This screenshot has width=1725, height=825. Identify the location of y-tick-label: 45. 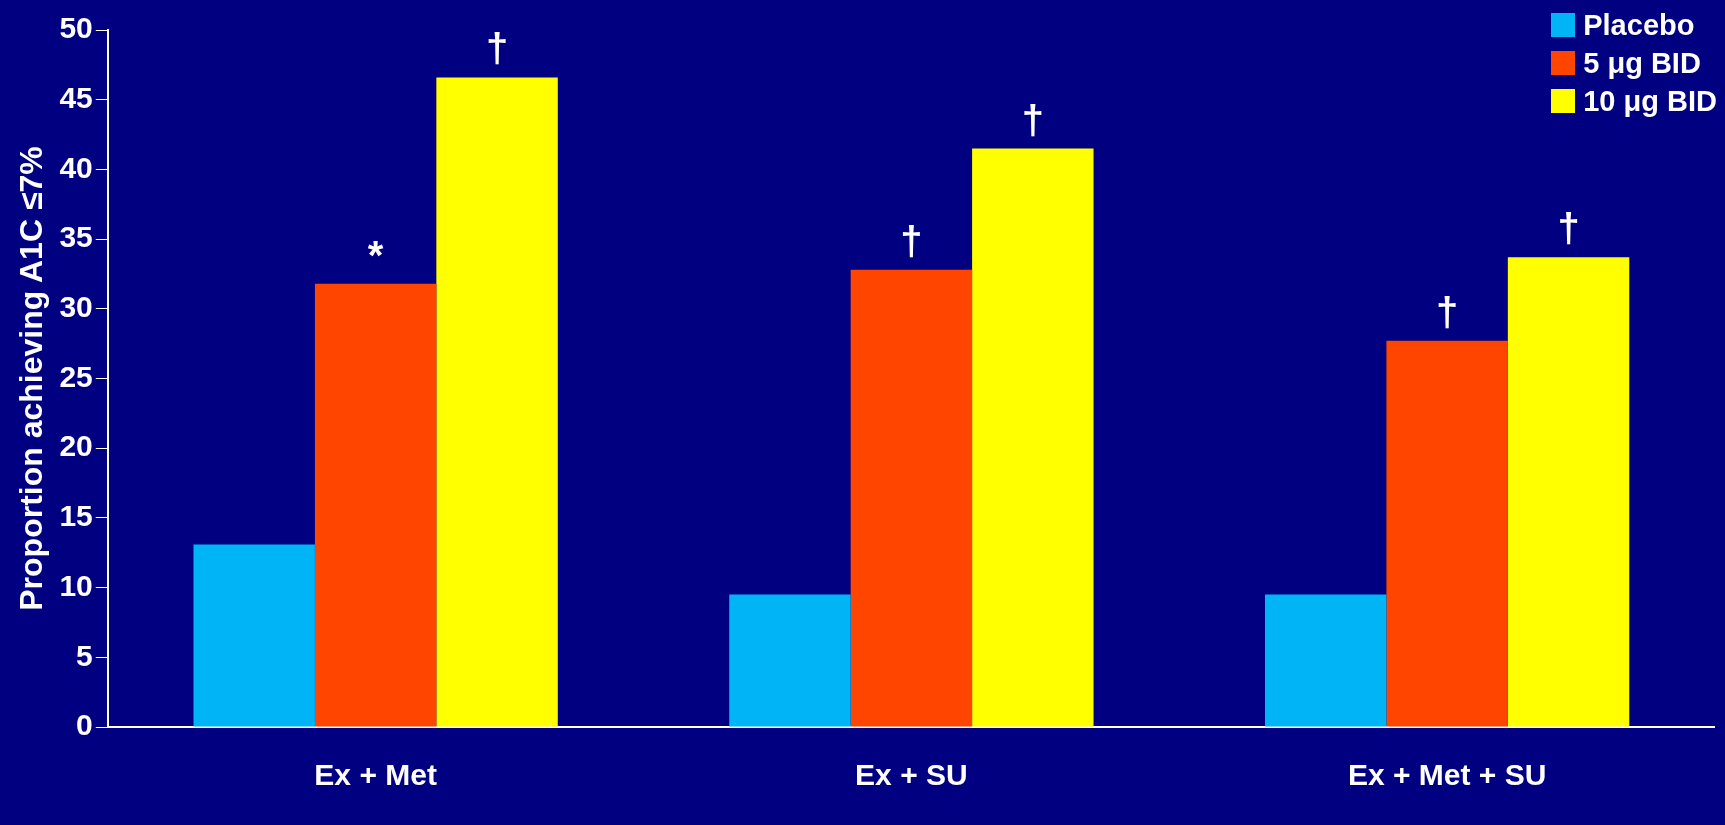
(76, 97).